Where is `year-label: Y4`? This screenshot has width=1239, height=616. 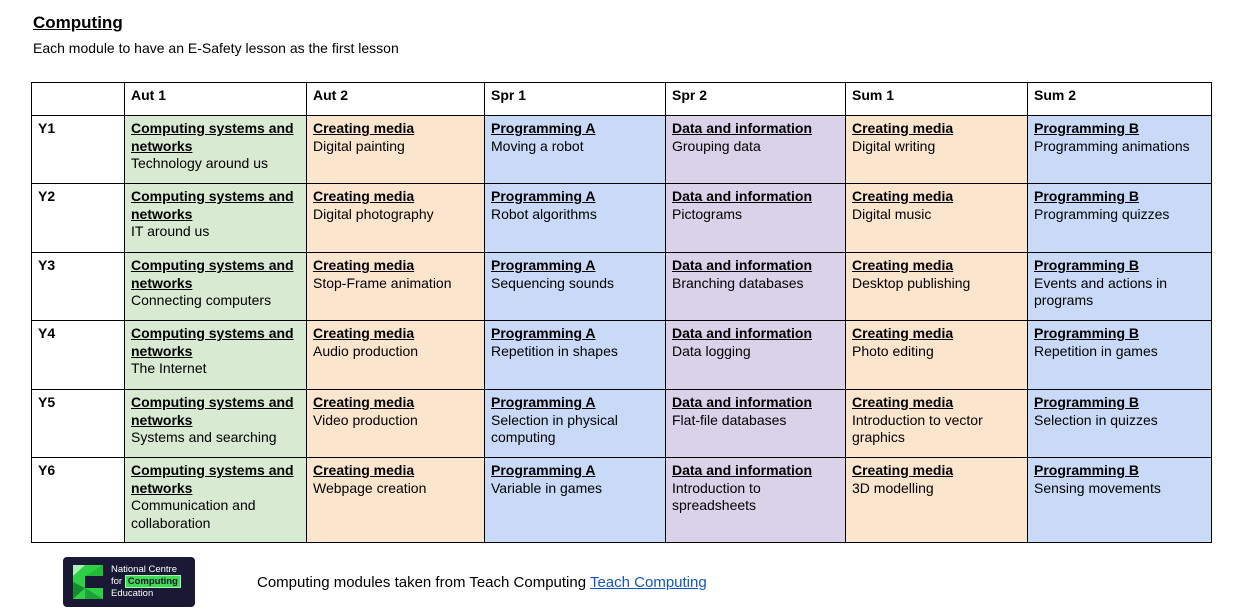
year-label: Y4 is located at coordinates (78, 355).